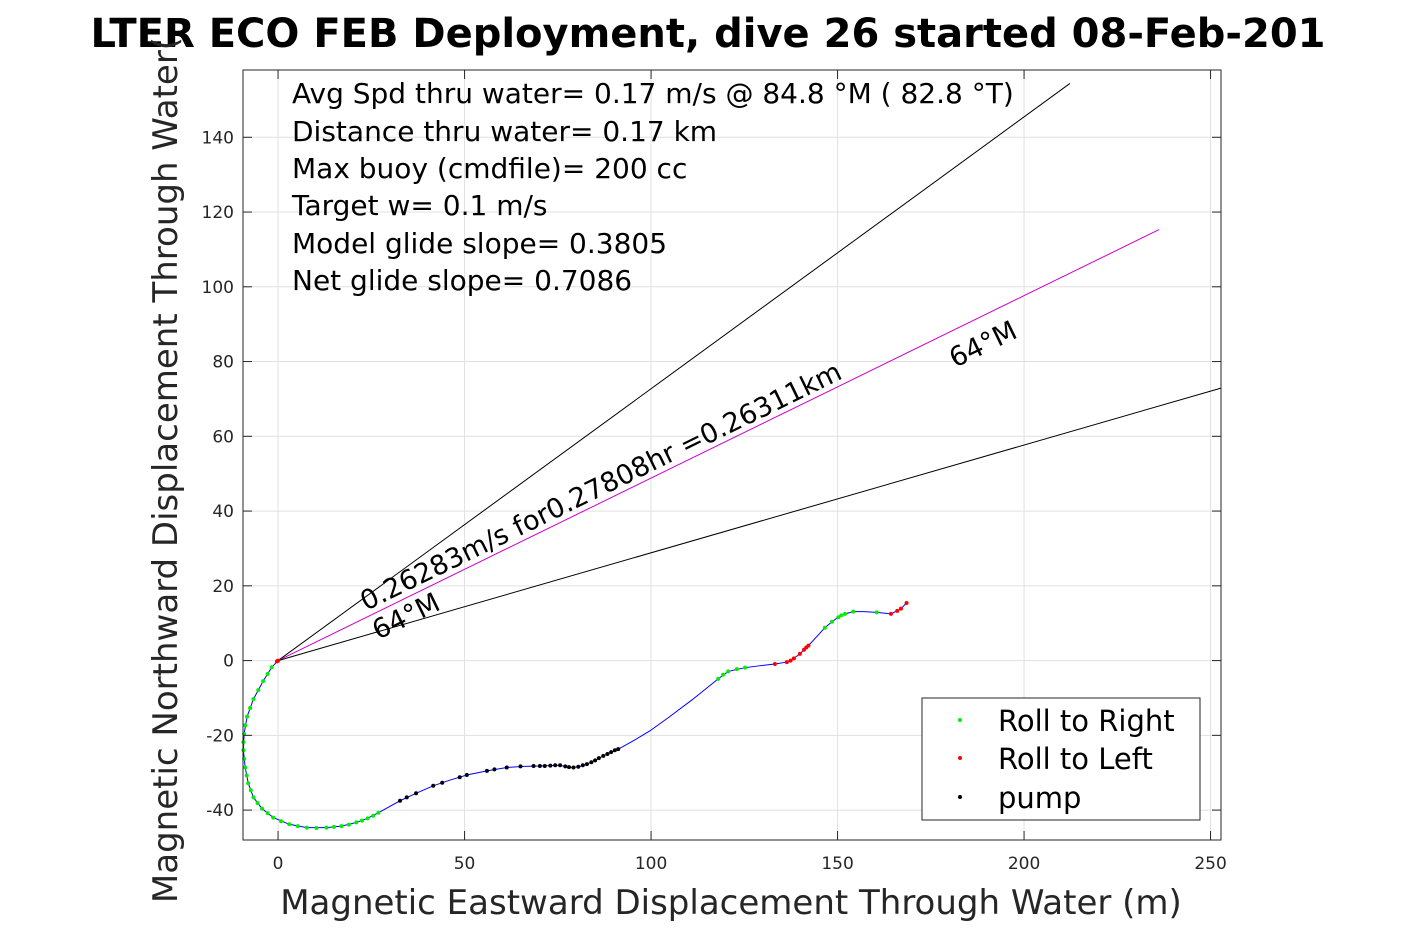 The height and width of the screenshot is (945, 1417). I want to click on markers, so click(575, 716).